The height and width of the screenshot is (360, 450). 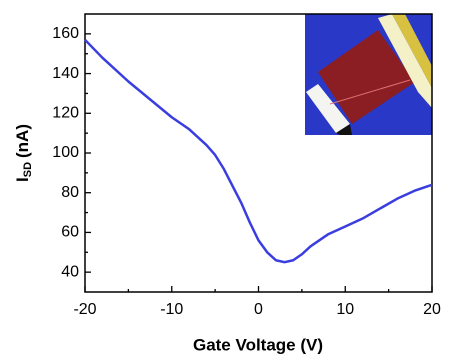 I want to click on y-label-main: I, so click(x=22, y=179).